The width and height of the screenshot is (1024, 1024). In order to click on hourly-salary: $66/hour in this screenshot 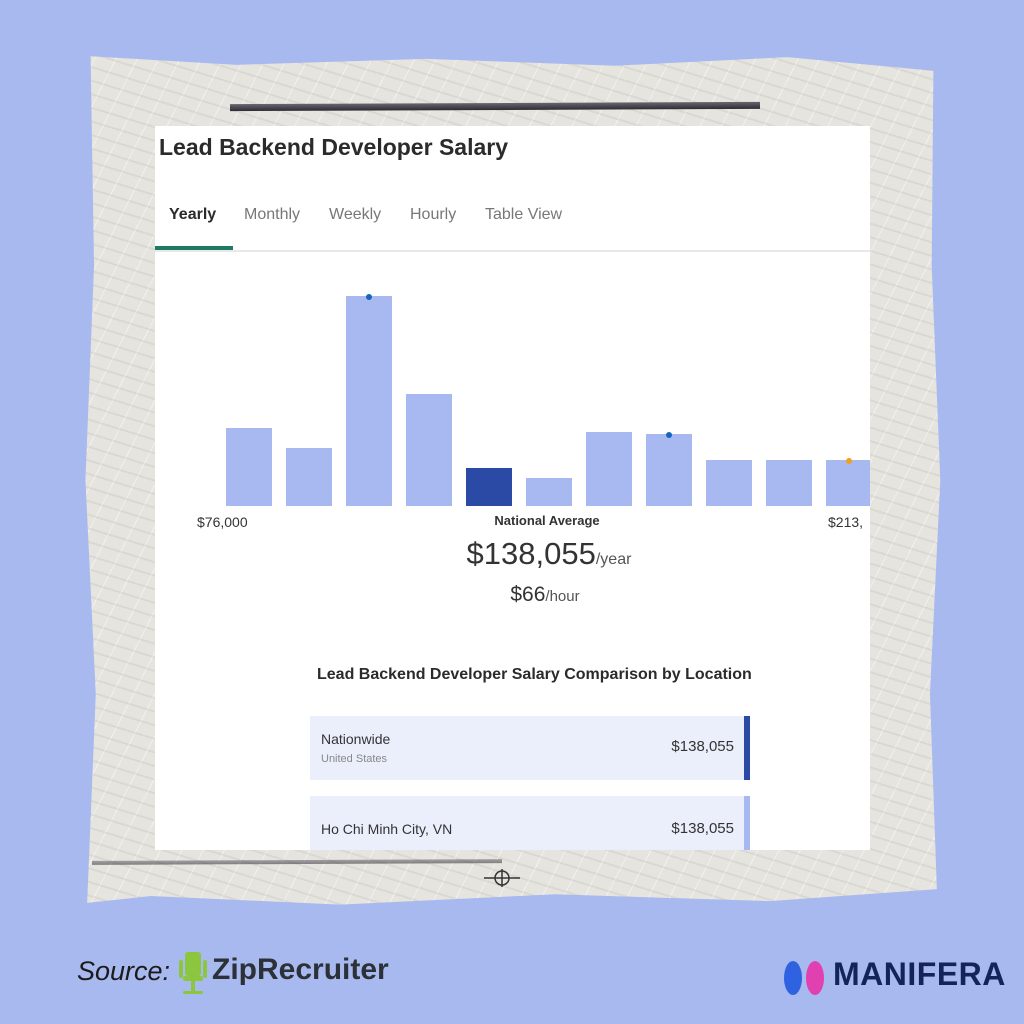, I will do `click(545, 595)`.